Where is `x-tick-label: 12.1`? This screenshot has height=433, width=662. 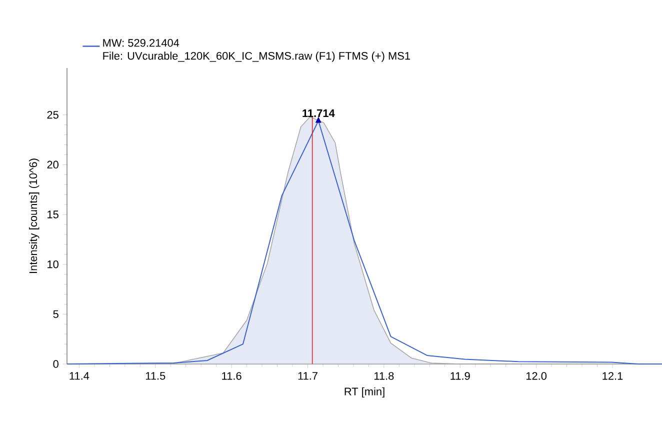 x-tick-label: 12.1 is located at coordinates (612, 376).